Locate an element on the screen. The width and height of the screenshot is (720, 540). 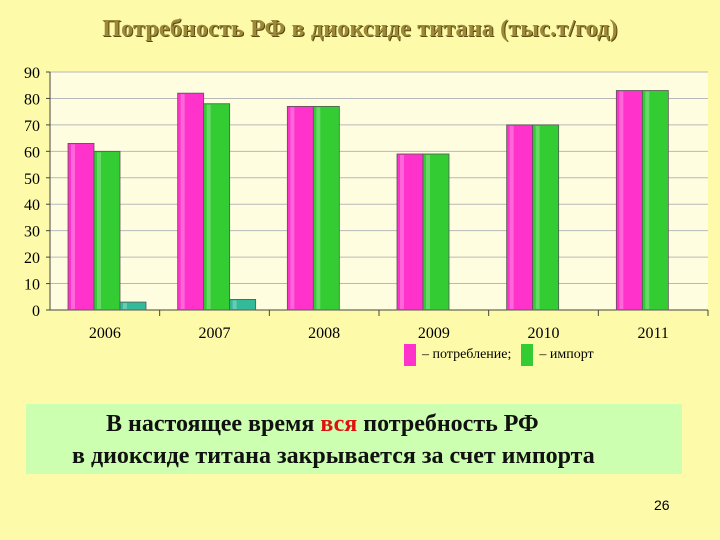
y-tick-label: 80 is located at coordinates (32, 99).